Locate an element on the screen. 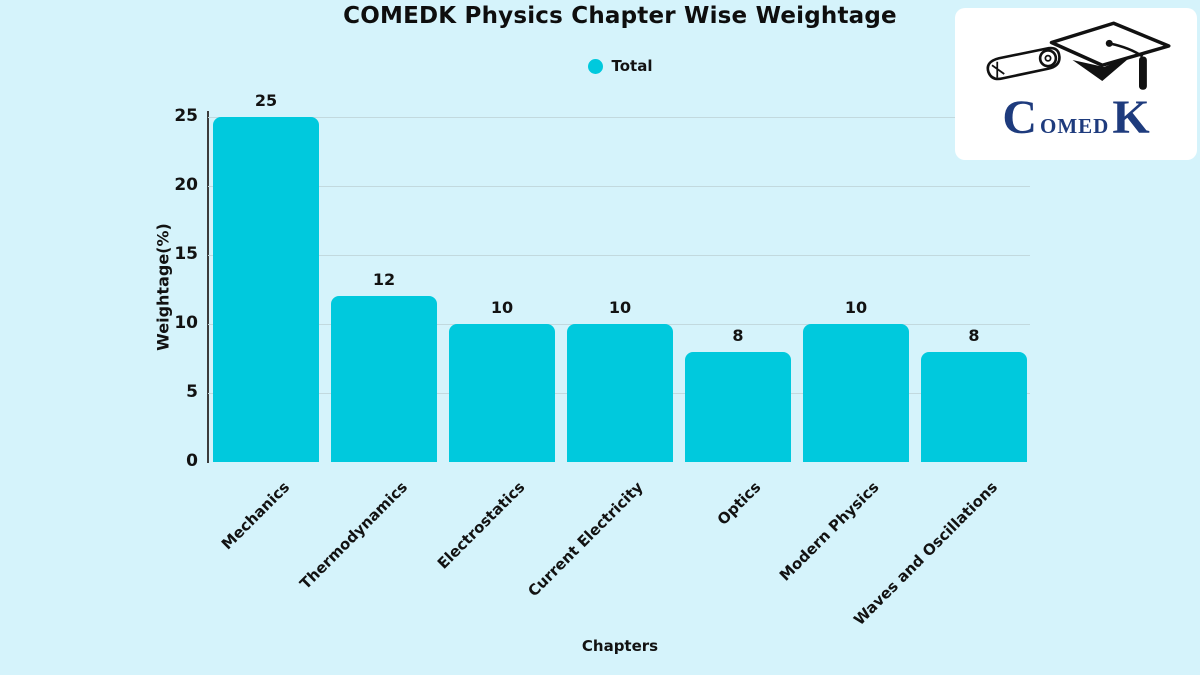 The height and width of the screenshot is (675, 1200). logo-letter-k: K is located at coordinates (1131, 117).